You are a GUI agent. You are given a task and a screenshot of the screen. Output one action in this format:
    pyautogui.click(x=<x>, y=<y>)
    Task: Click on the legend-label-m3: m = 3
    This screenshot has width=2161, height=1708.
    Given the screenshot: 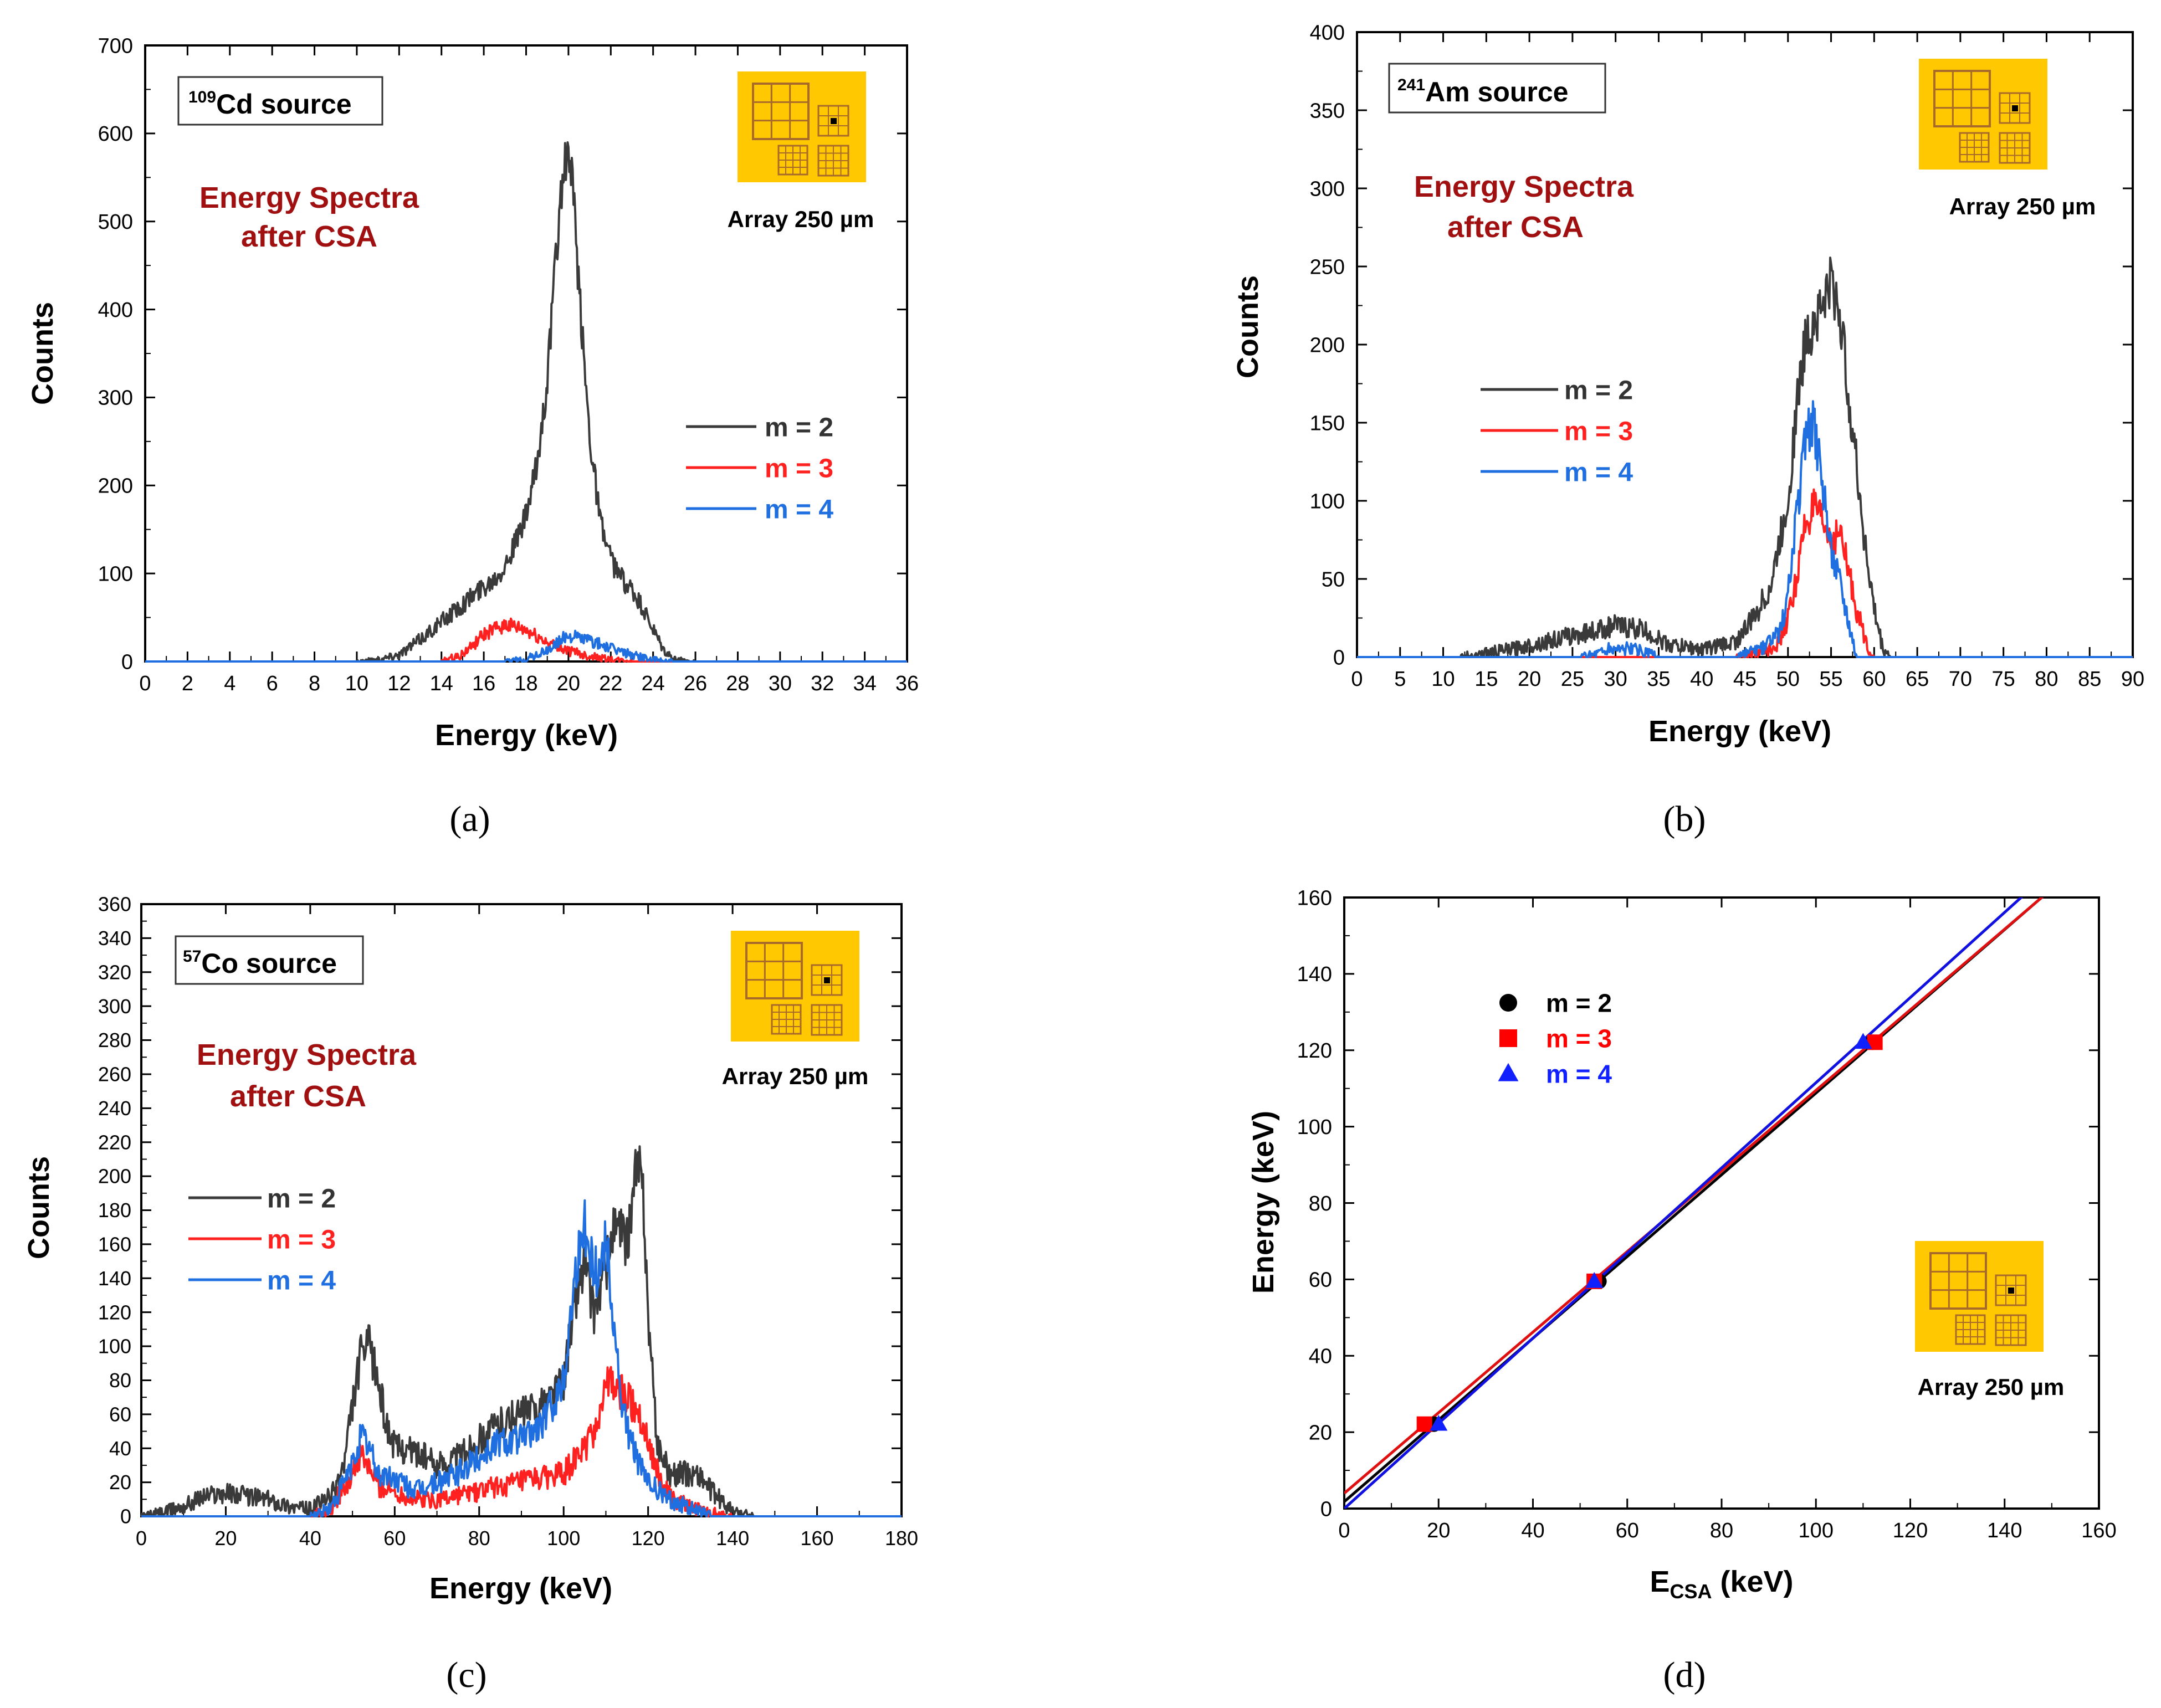 What is the action you would take?
    pyautogui.click(x=799, y=468)
    